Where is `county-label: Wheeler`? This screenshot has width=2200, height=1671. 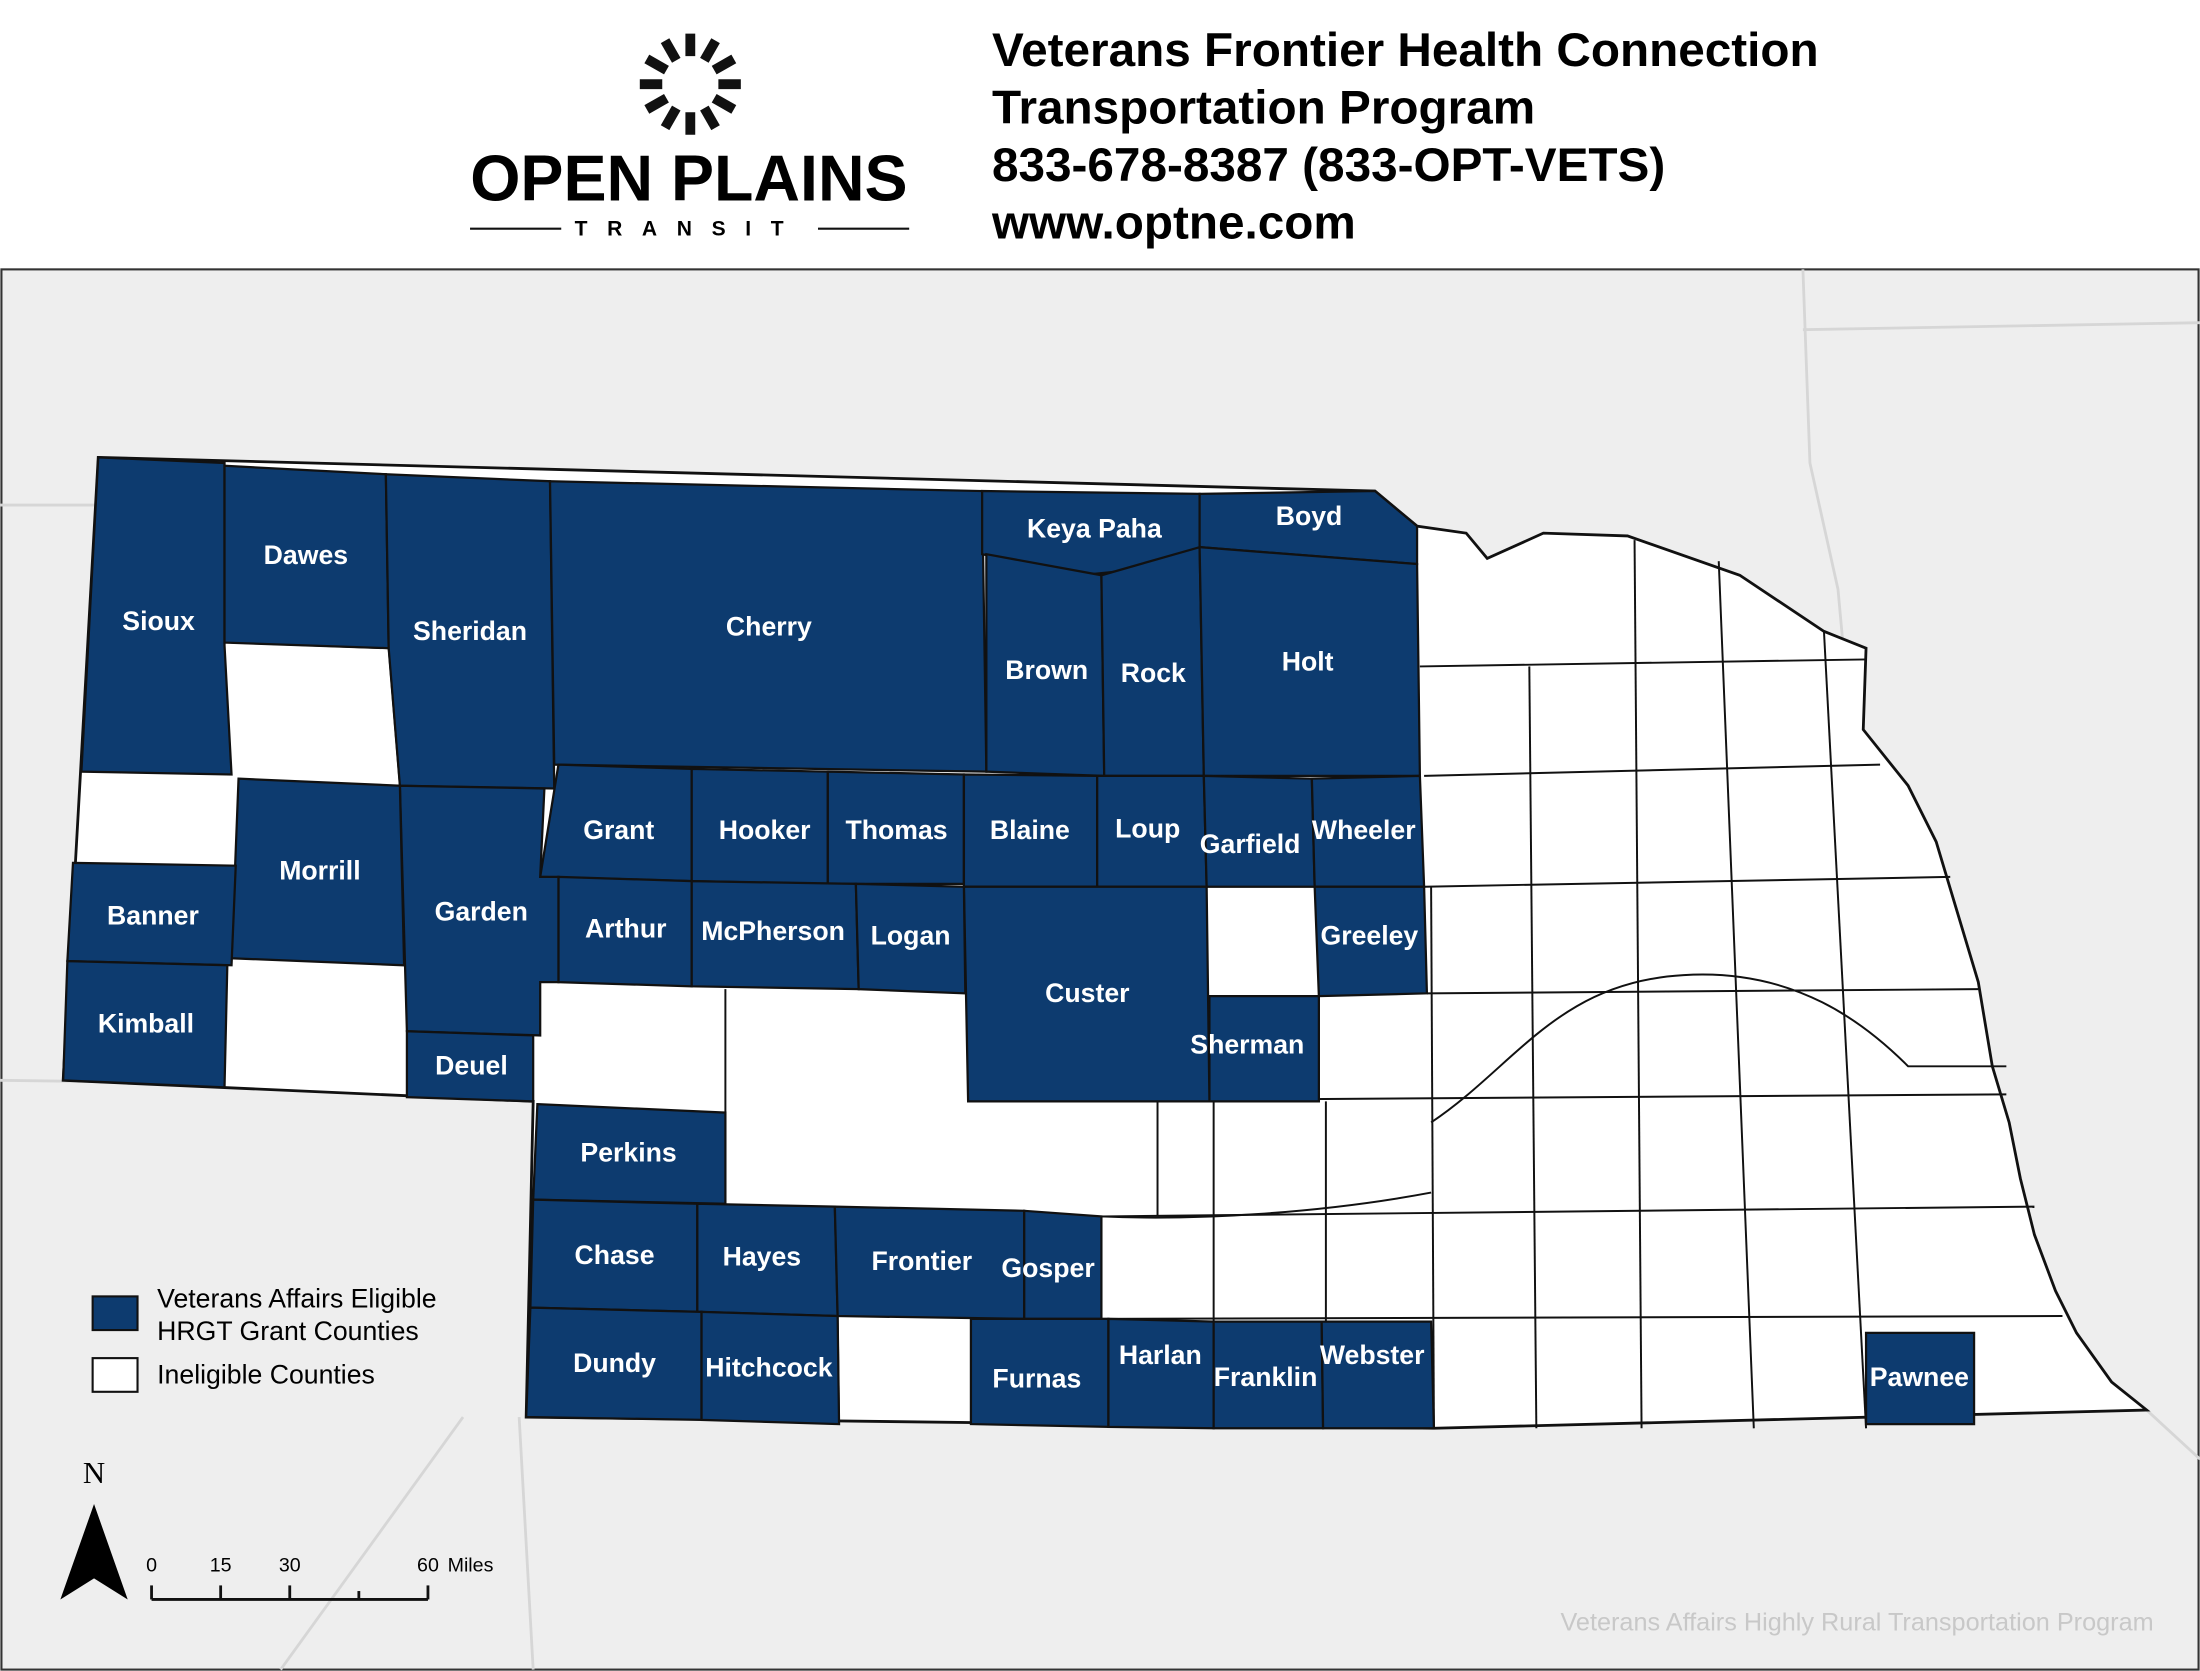
county-label: Wheeler is located at coordinates (1364, 830).